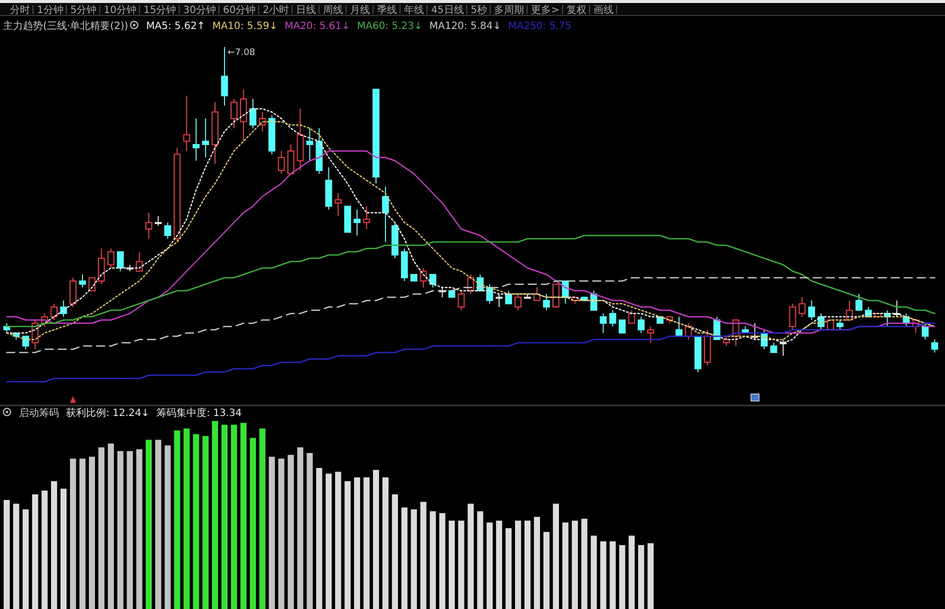 The height and width of the screenshot is (609, 945). I want to click on text: 年线, so click(414, 10).